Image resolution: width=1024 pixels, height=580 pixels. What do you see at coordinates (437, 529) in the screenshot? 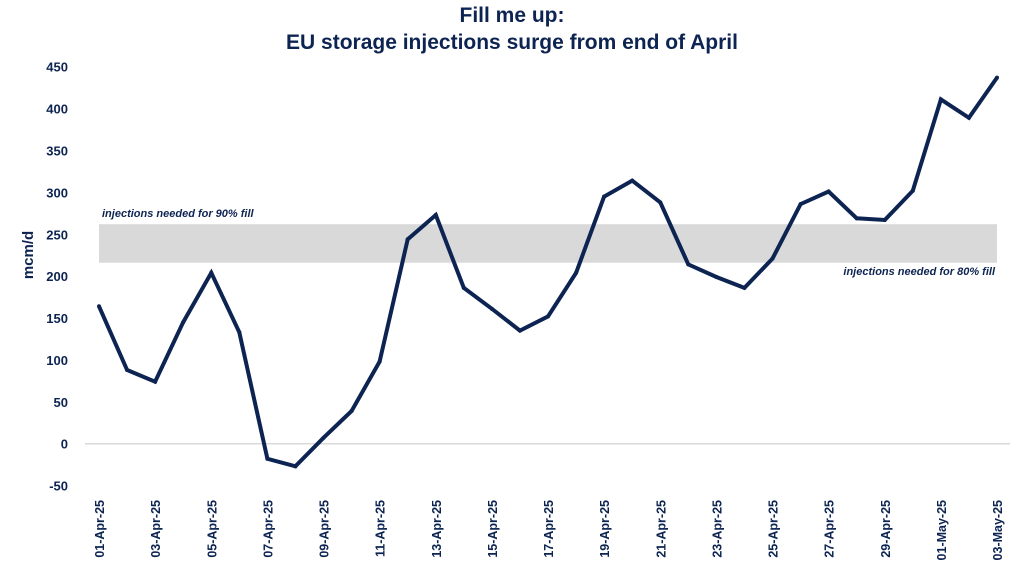
I see `x-tick-label: 13-Apr-25` at bounding box center [437, 529].